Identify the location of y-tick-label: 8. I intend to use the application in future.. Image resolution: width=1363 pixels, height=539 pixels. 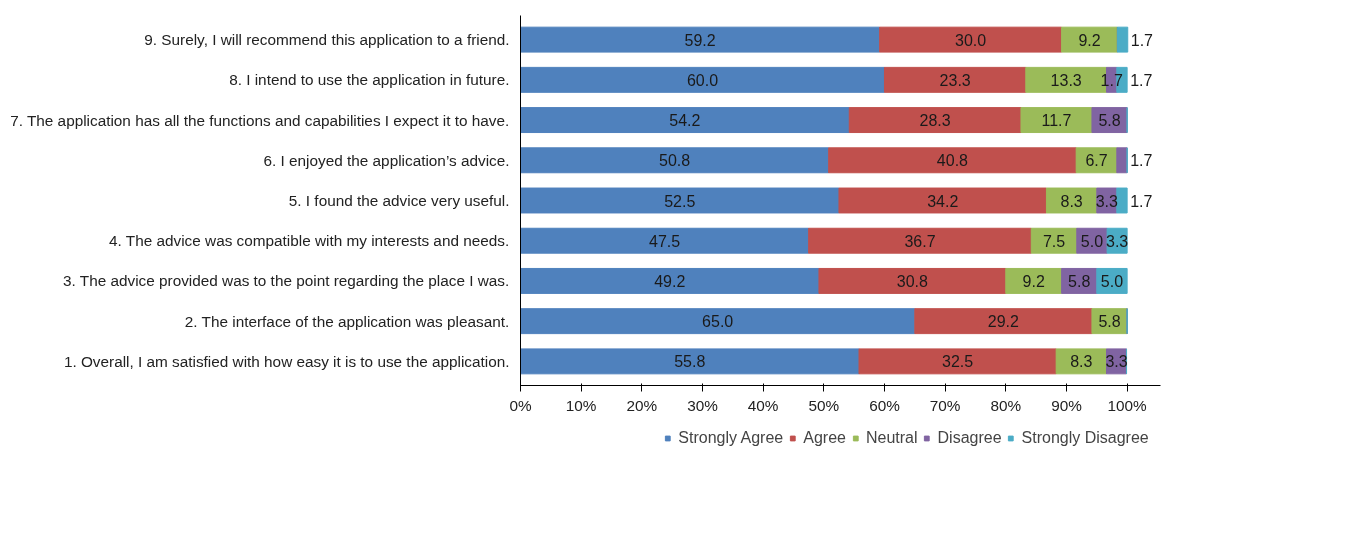
(369, 80).